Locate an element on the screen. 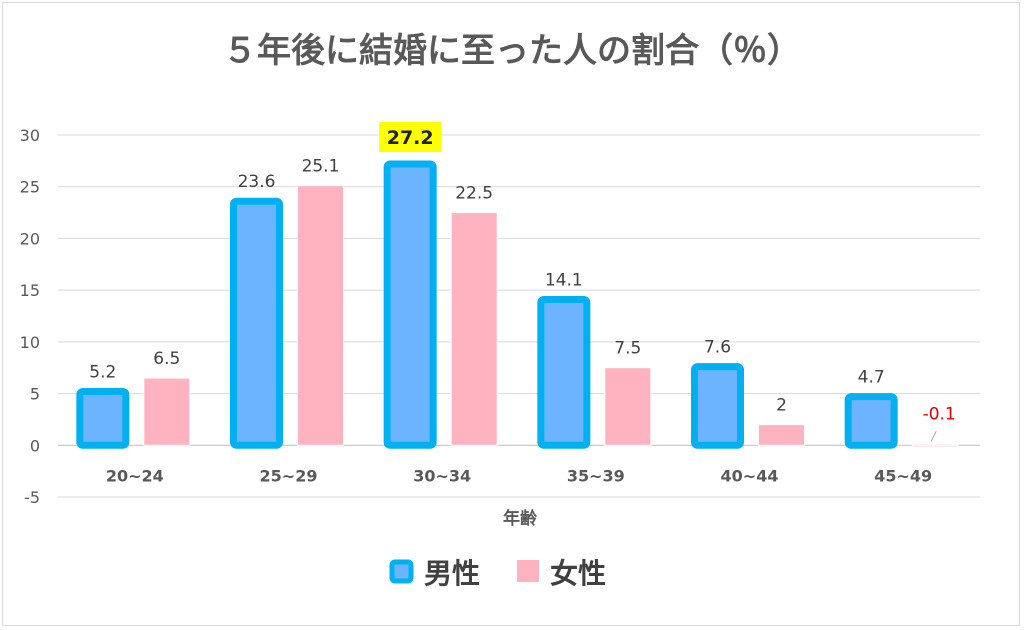 Image resolution: width=1024 pixels, height=630 pixels. y-tick-label: 0 is located at coordinates (35, 445).